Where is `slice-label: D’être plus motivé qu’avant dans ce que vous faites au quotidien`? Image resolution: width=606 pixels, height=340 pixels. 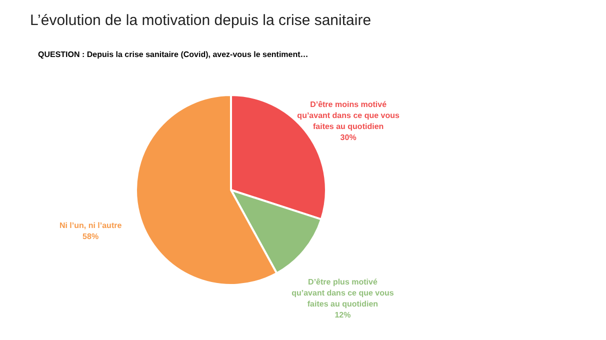 slice-label: D’être plus motivé qu’avant dans ce que vous faites au quotidien is located at coordinates (343, 292).